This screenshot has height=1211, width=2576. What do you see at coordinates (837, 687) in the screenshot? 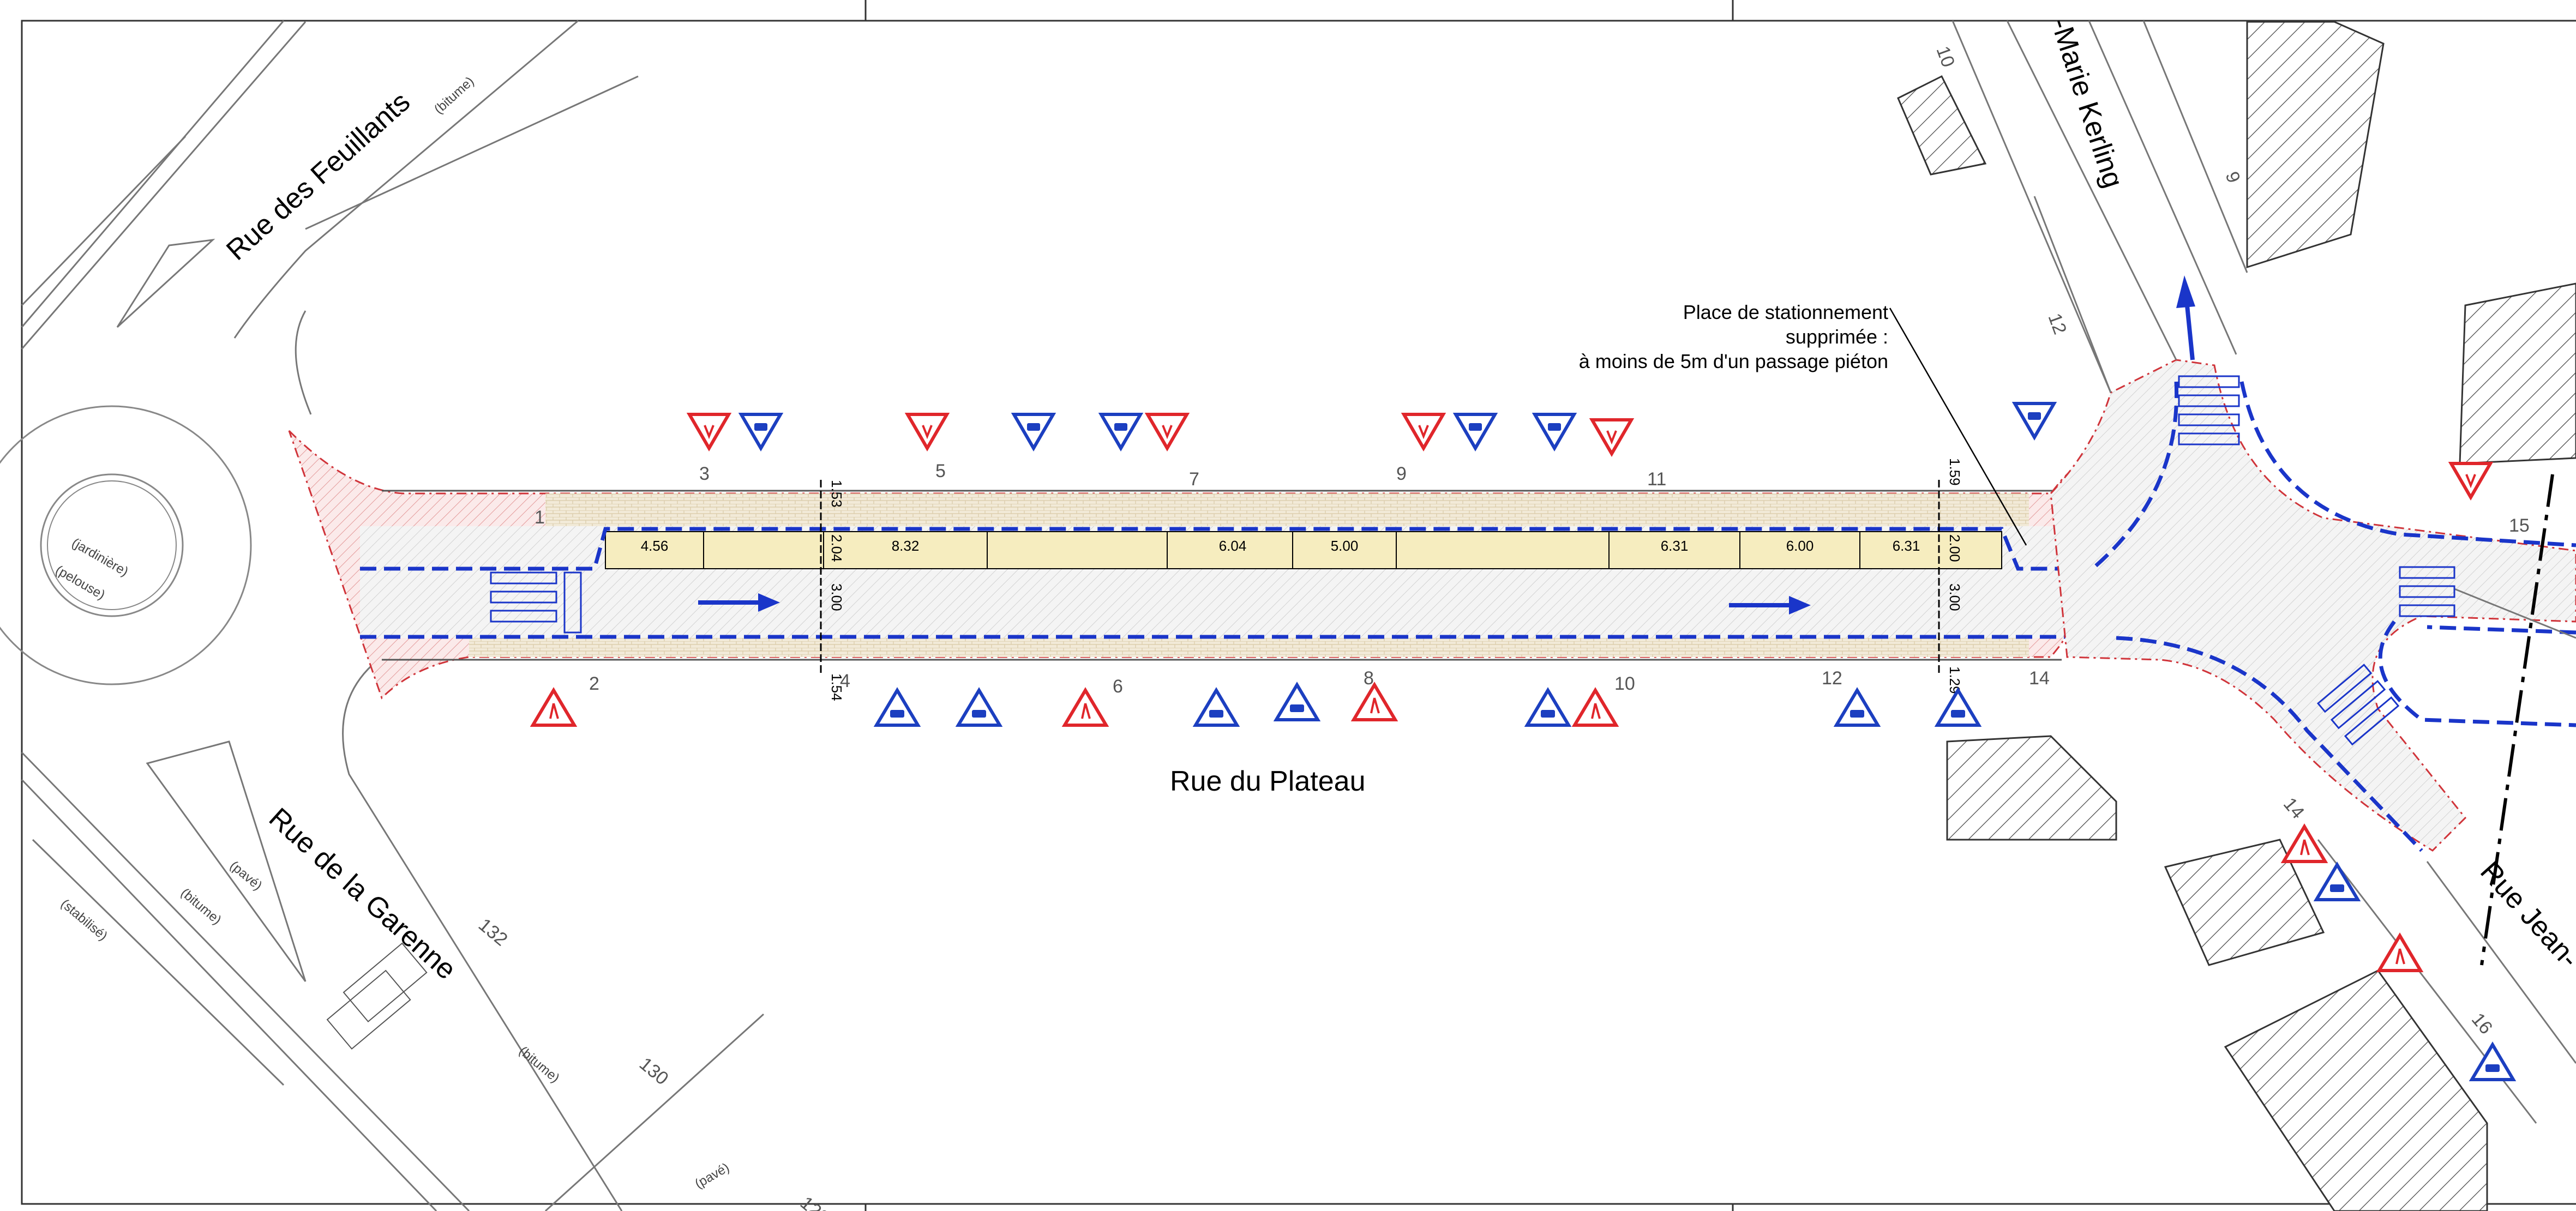
I see `width-left-bottom: 1.54` at bounding box center [837, 687].